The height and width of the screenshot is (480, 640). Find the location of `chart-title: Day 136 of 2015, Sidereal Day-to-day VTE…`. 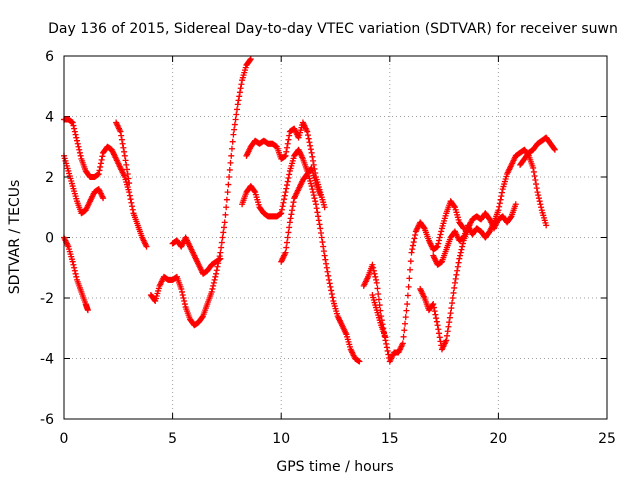

chart-title: Day 136 of 2015, Sidereal Day-to-day VTE… is located at coordinates (333, 29).